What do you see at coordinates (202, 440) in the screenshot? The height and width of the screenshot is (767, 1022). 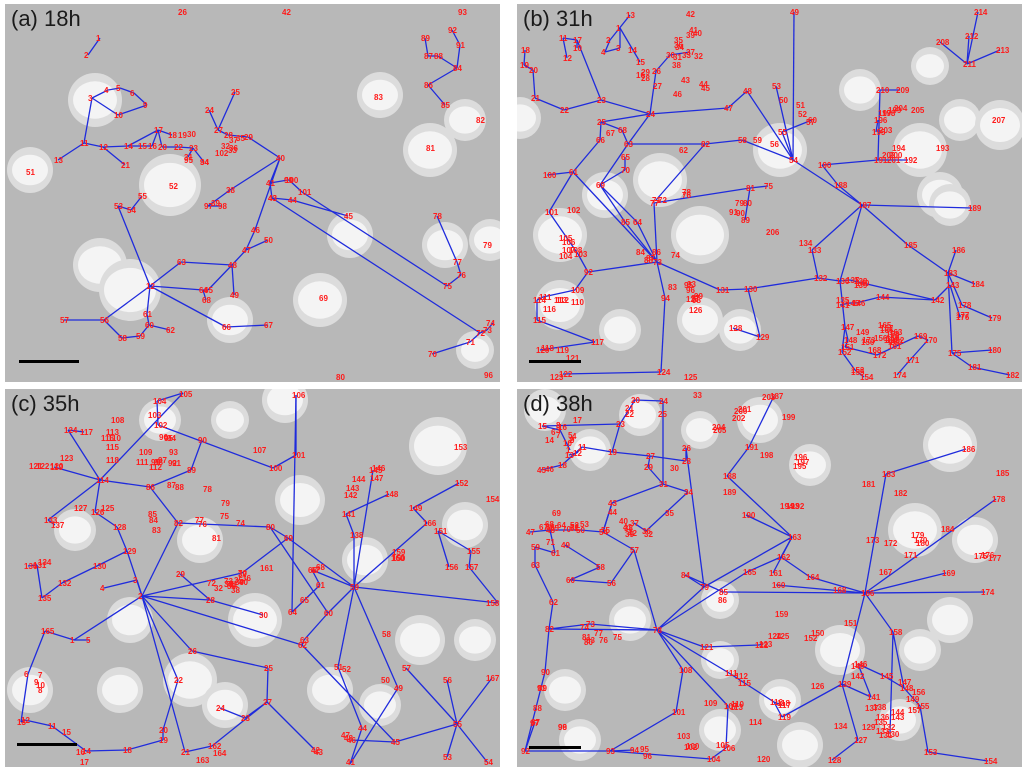 I see `node-label: 90` at bounding box center [202, 440].